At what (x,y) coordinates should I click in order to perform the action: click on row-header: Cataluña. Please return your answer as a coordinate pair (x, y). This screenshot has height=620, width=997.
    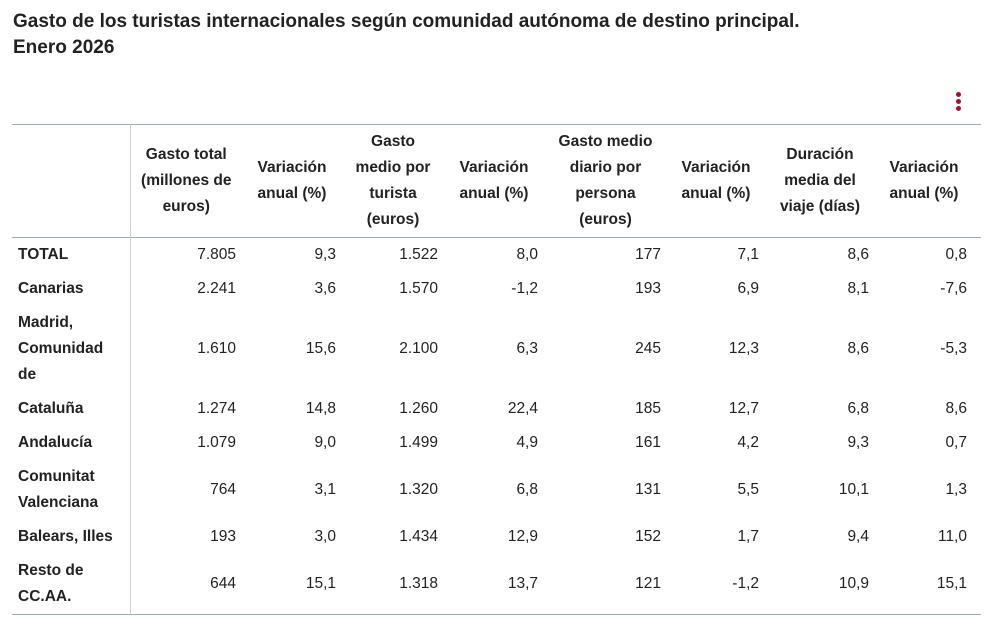
    Looking at the image, I should click on (71, 409).